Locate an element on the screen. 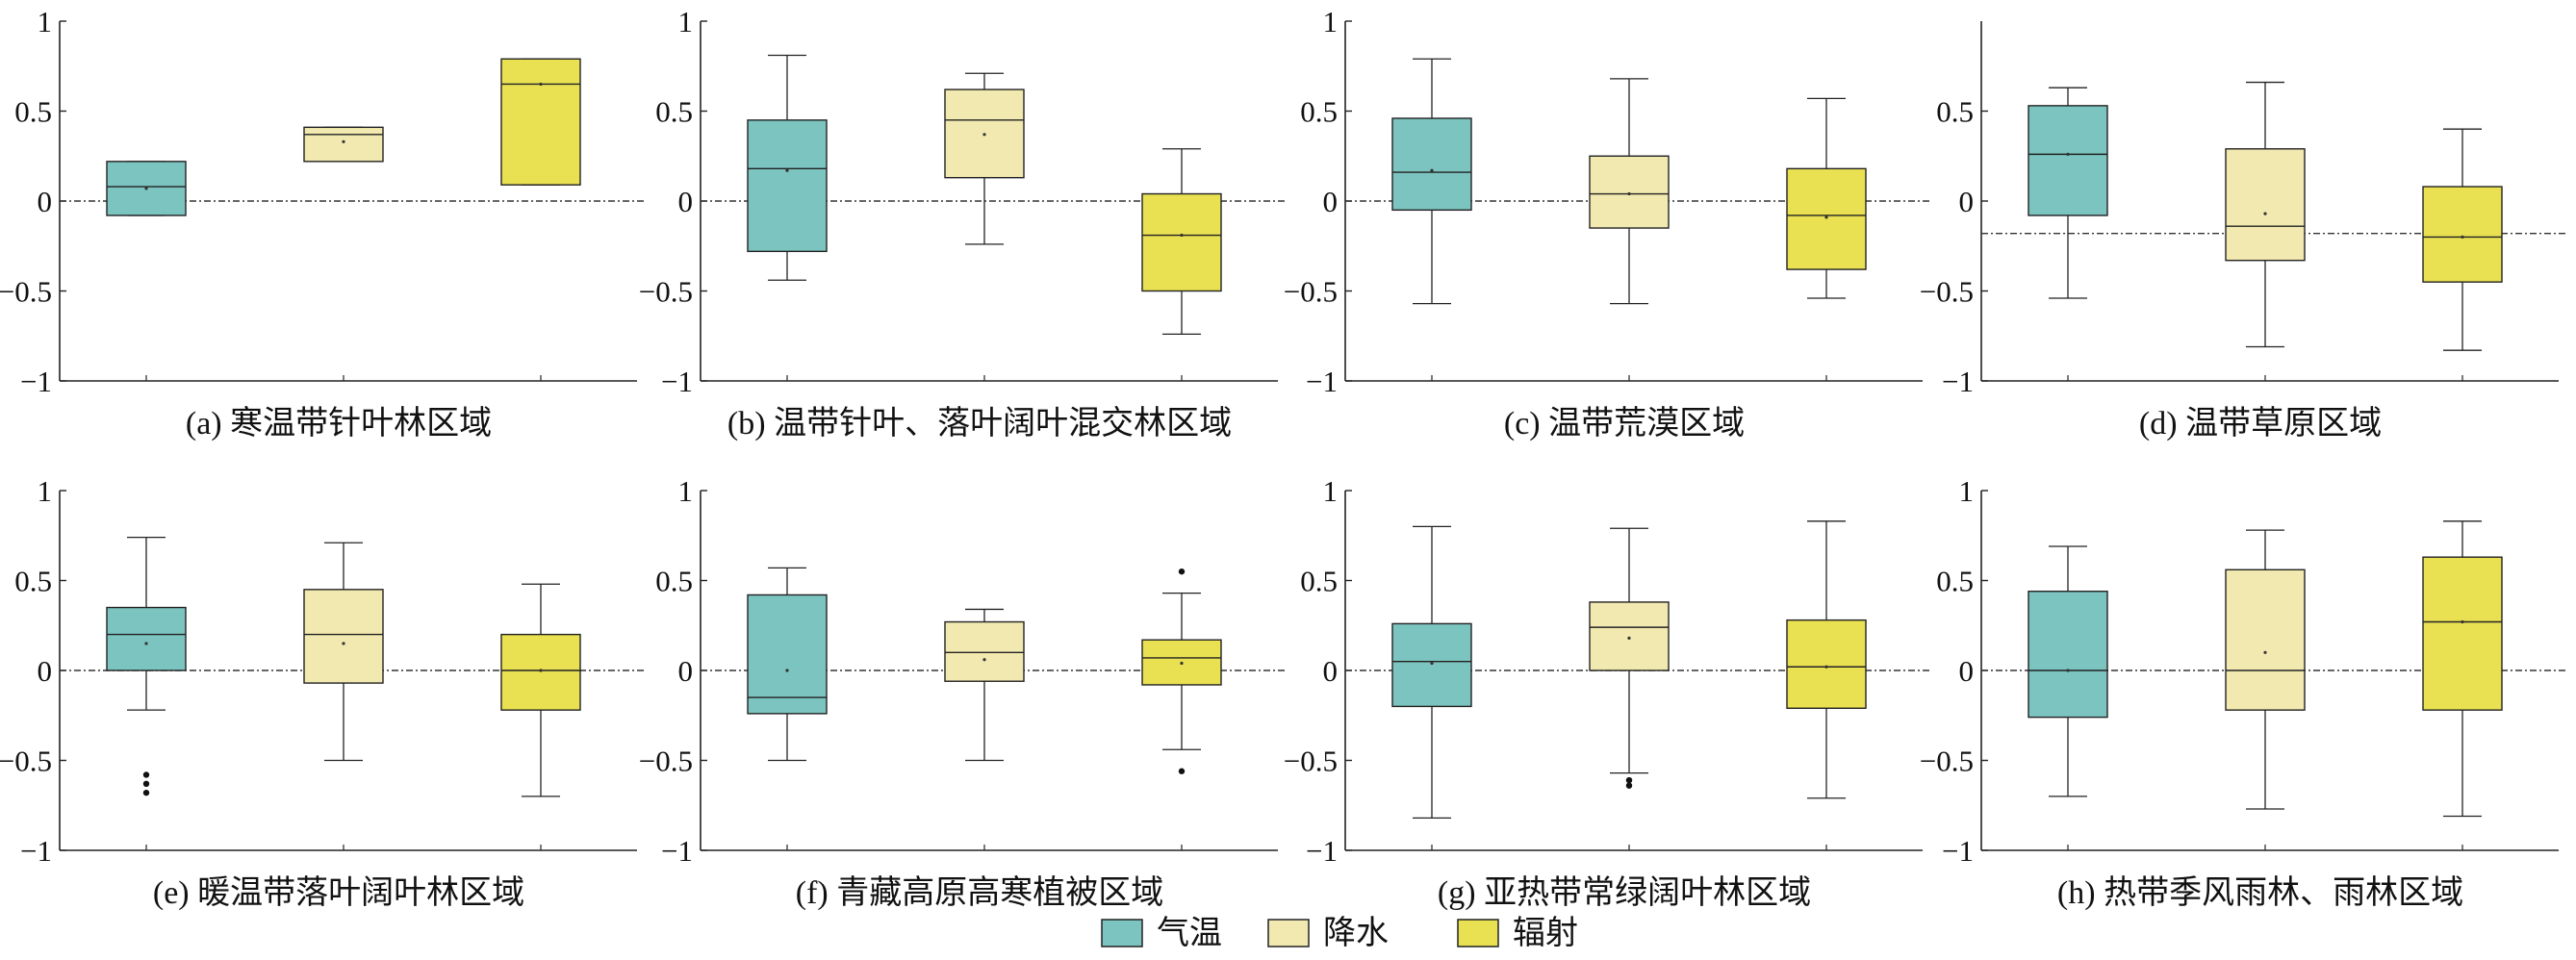  legend-label-radiation: 辐射 is located at coordinates (1545, 933).